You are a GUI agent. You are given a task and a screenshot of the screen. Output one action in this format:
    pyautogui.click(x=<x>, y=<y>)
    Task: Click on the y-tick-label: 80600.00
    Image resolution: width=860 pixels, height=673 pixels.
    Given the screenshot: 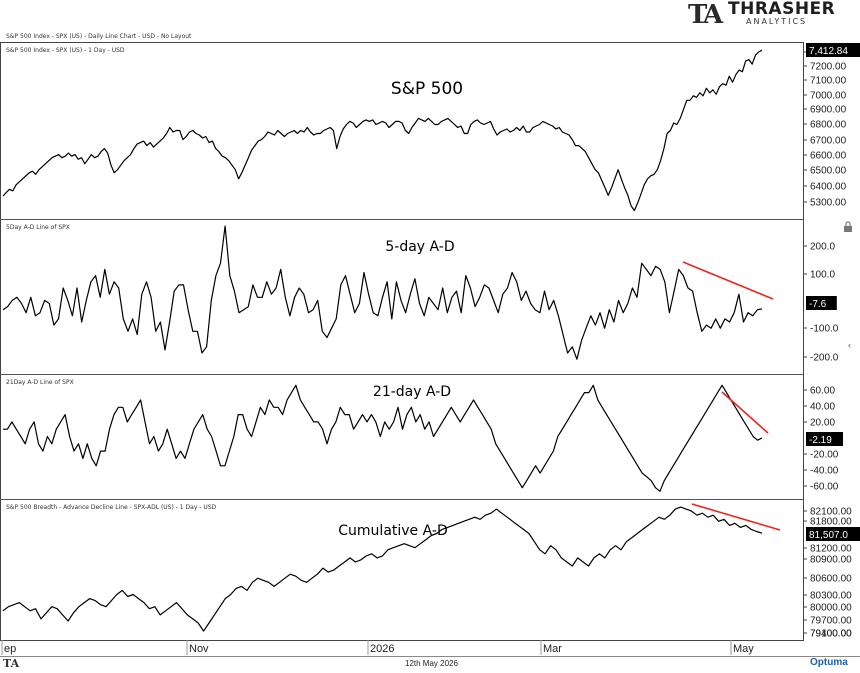 What is the action you would take?
    pyautogui.click(x=831, y=579)
    